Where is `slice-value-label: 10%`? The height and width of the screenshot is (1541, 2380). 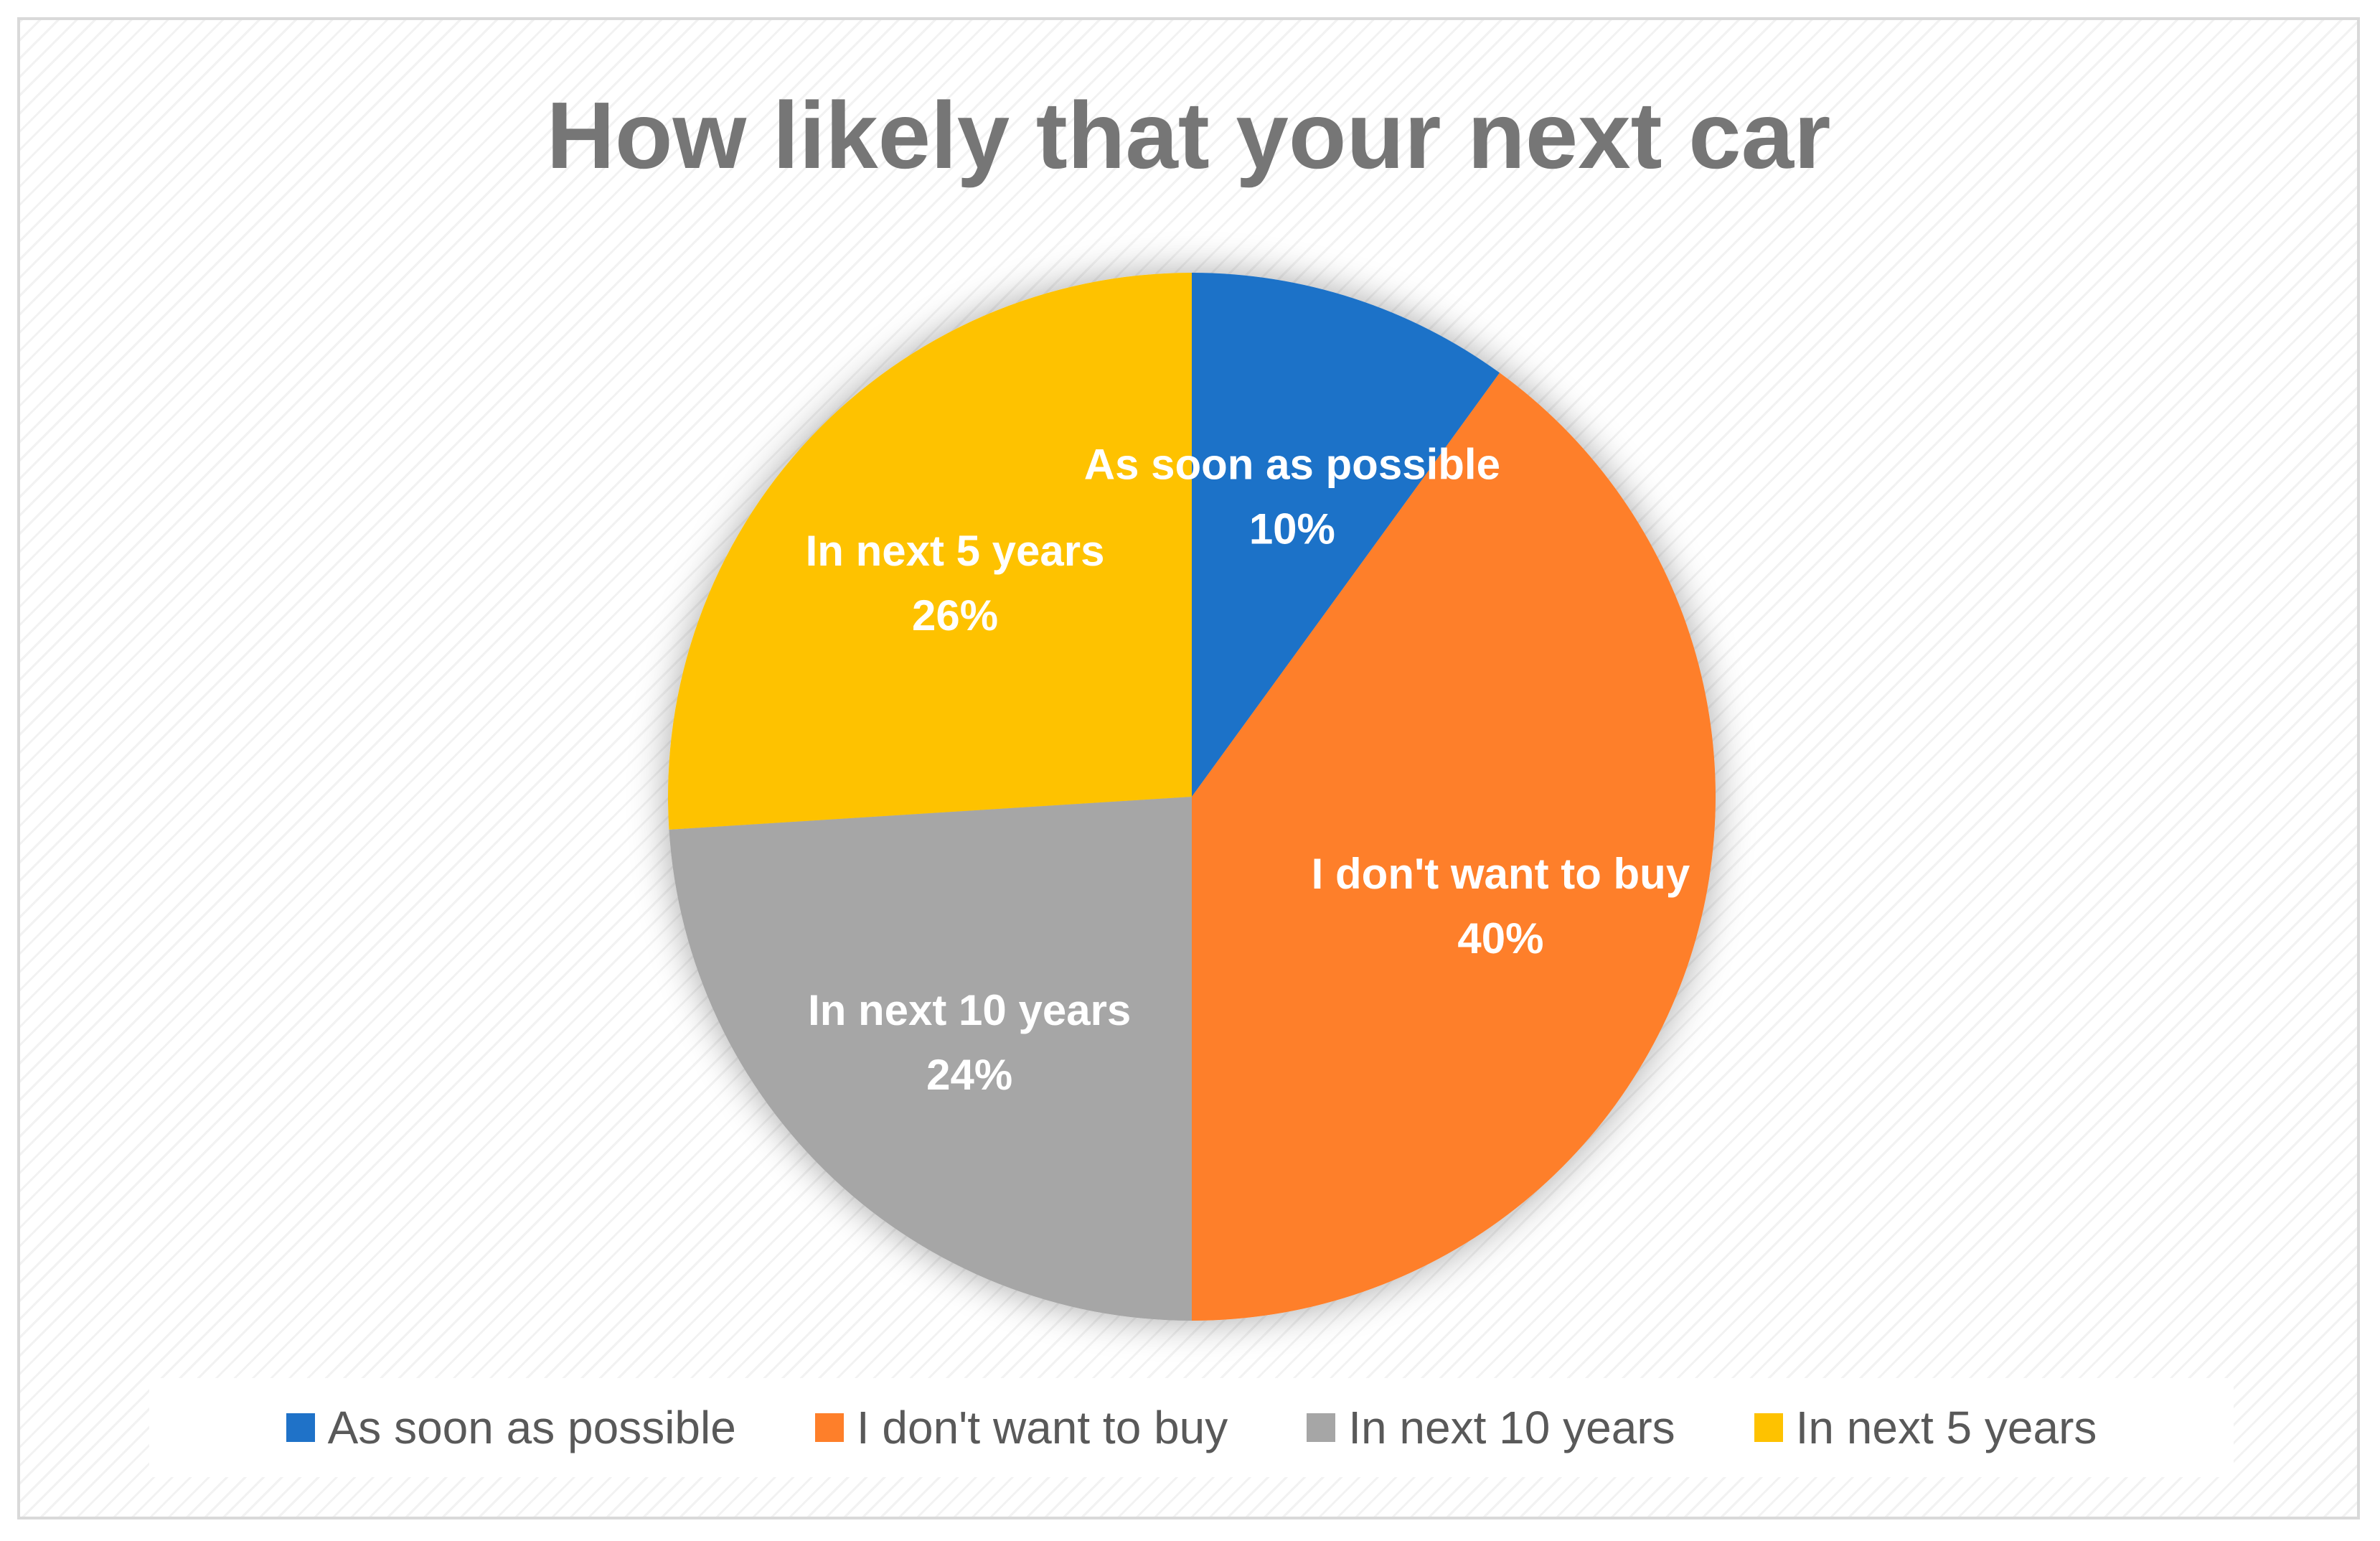 slice-value-label: 10% is located at coordinates (1292, 529).